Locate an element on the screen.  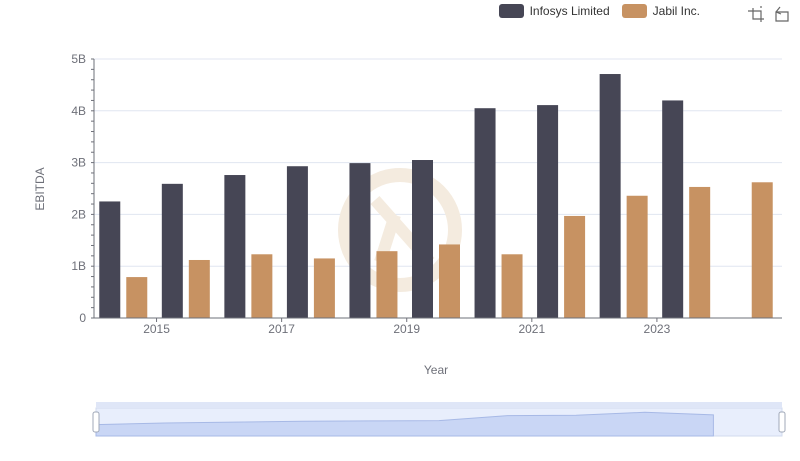
bar-jabil-2017 is located at coordinates (324, 288).